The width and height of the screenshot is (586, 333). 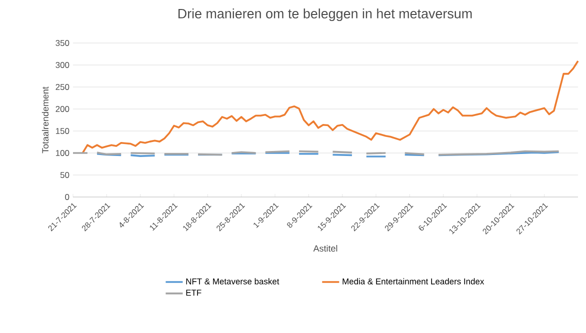 I want to click on y-tick-label: 300, so click(x=63, y=65).